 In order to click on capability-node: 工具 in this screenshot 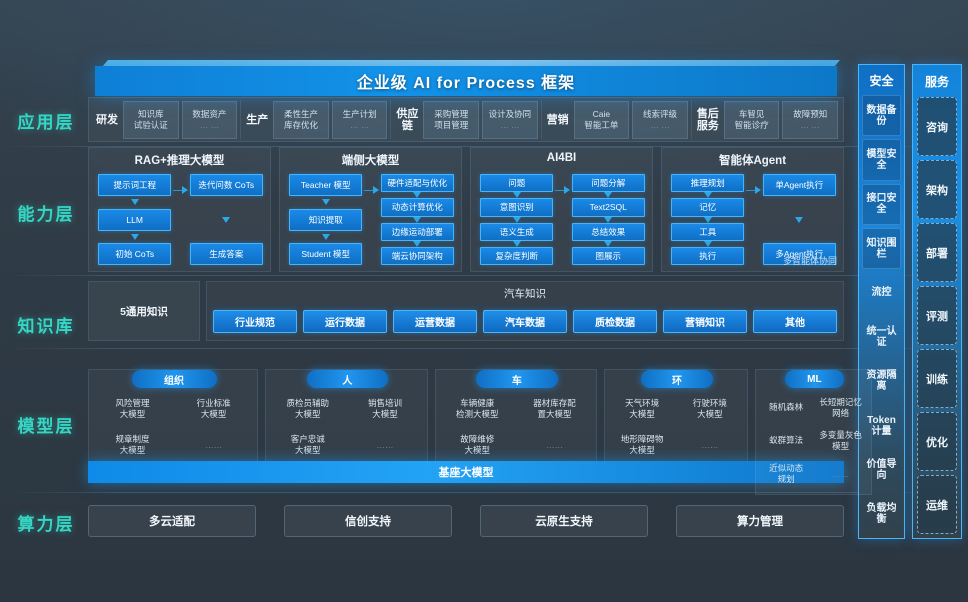, I will do `click(708, 231)`.